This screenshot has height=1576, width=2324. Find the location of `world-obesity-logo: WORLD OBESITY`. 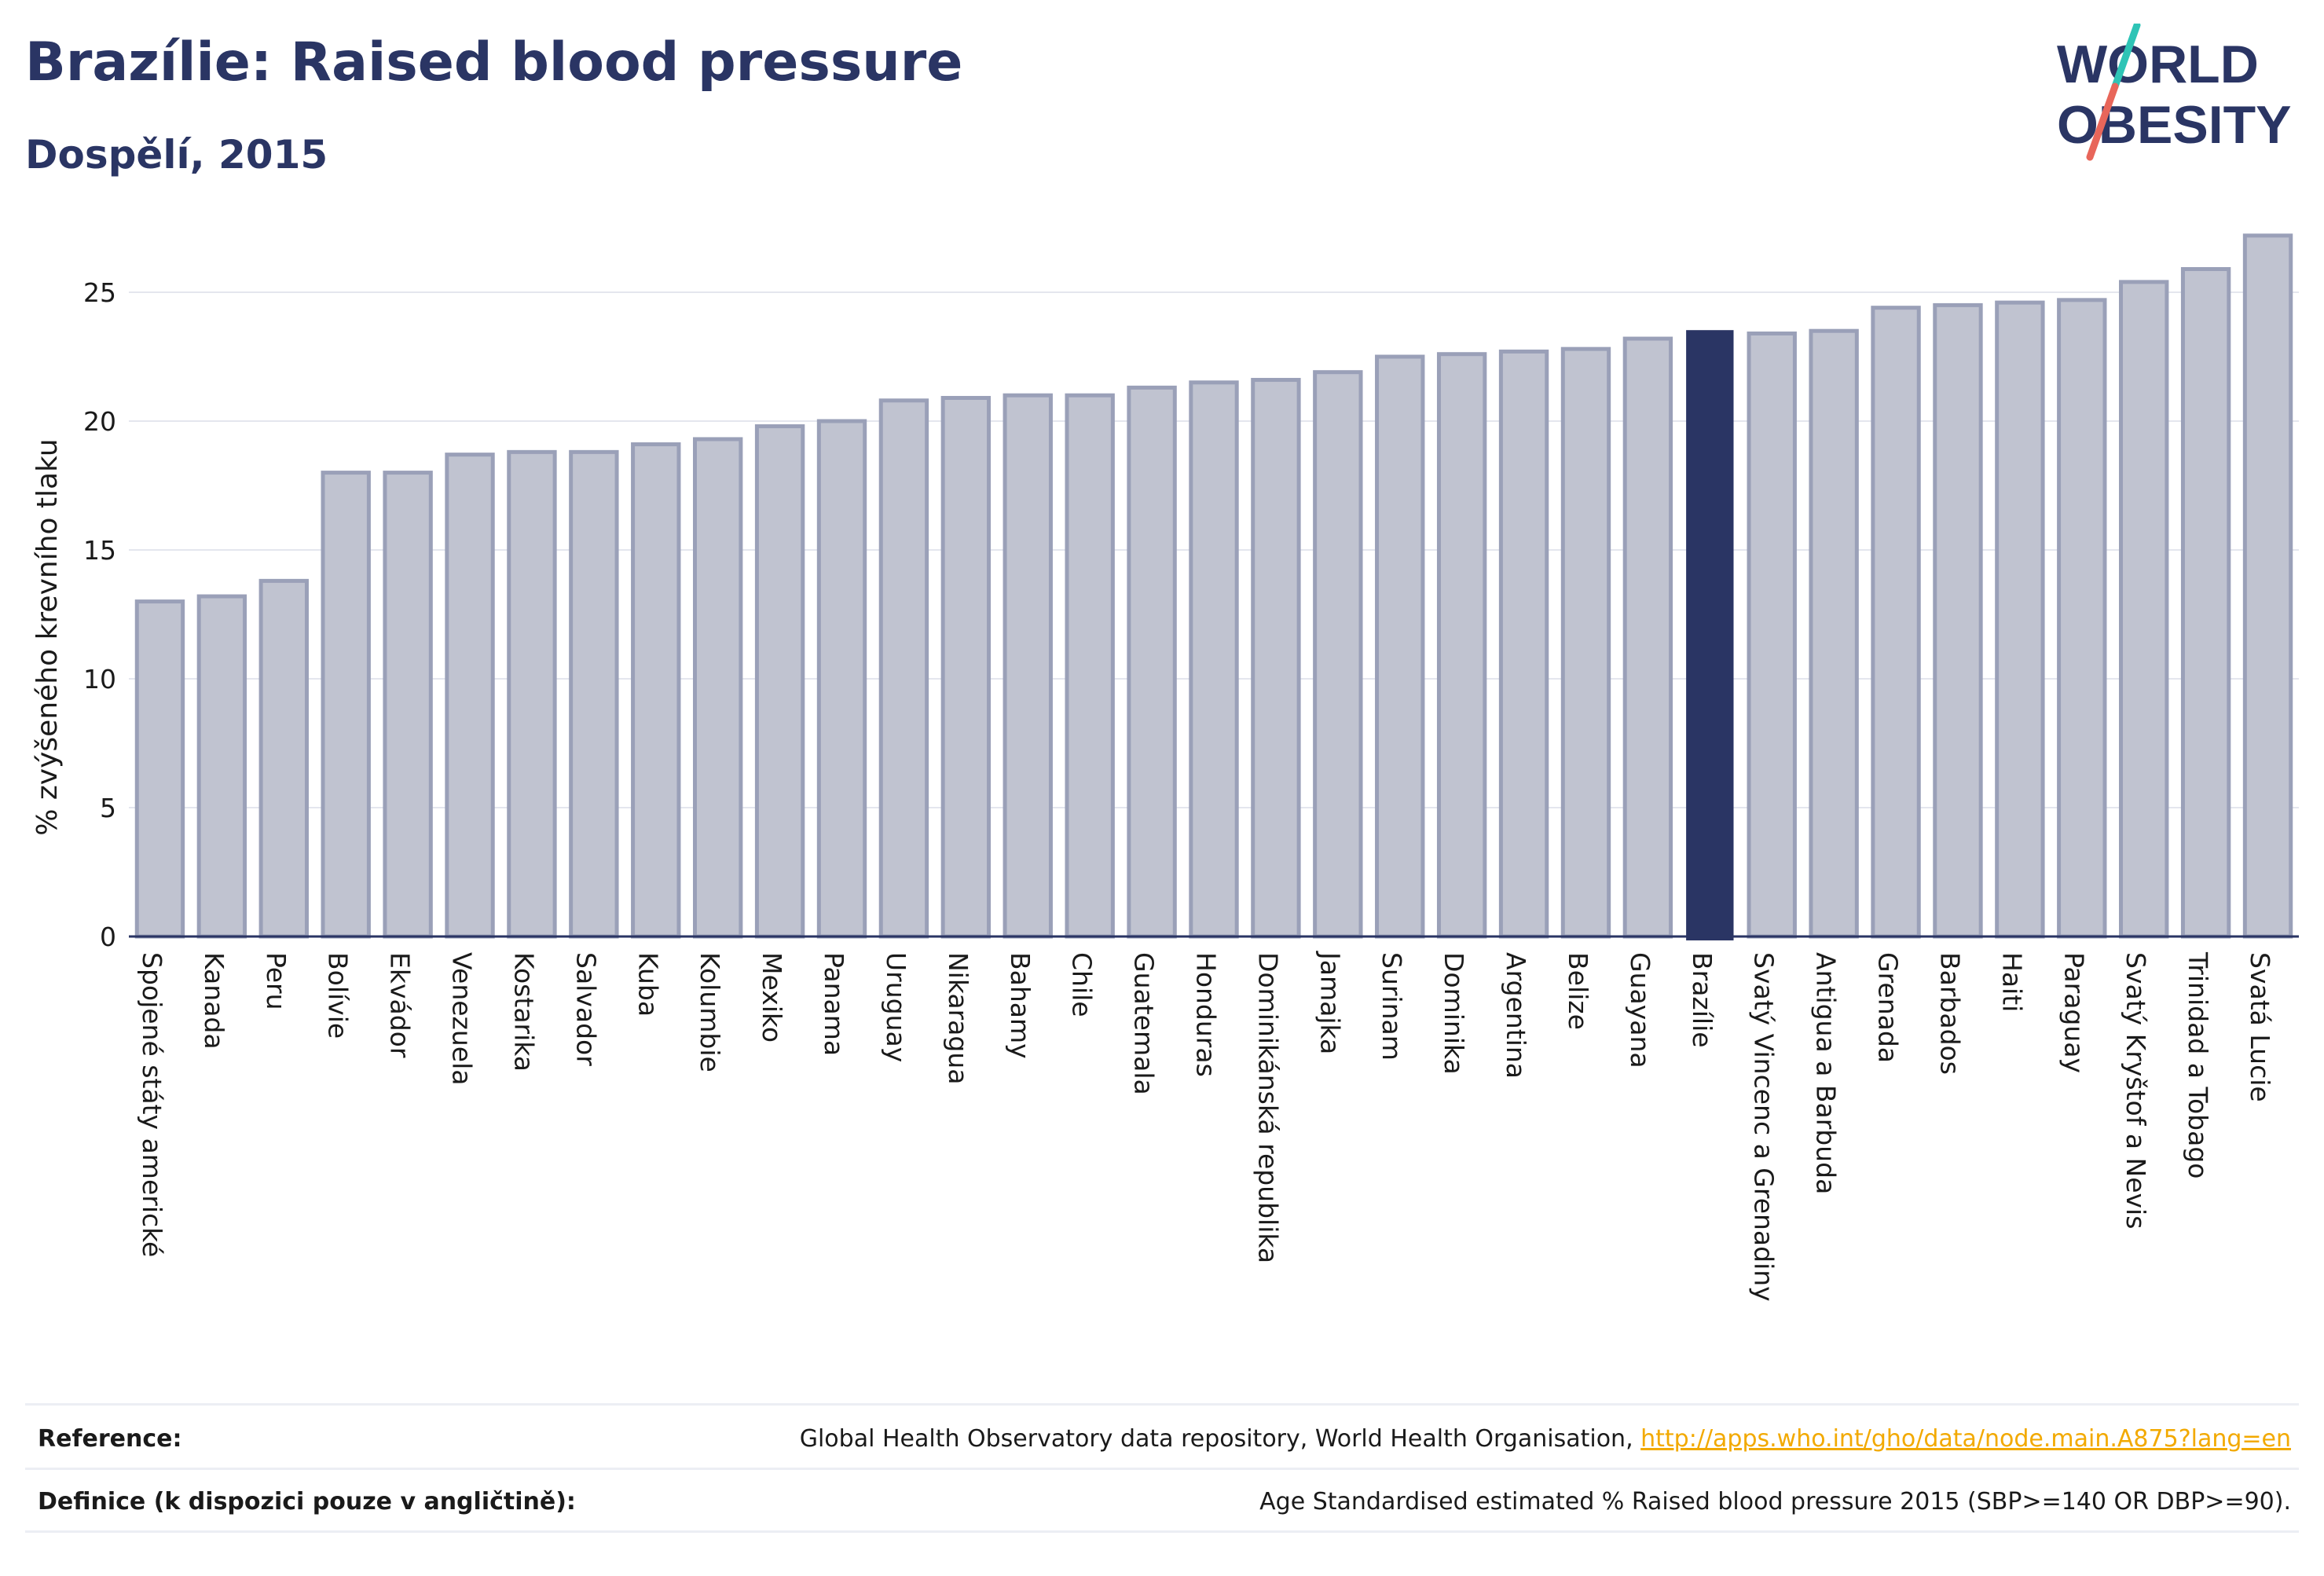

world-obesity-logo: WORLD OBESITY is located at coordinates (2174, 92).